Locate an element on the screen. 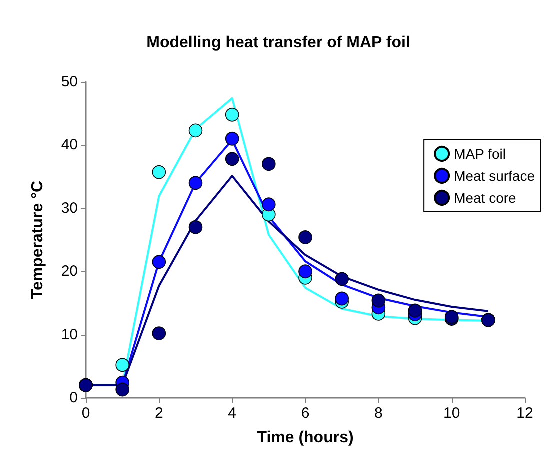  y-tick-label: 50 is located at coordinates (69, 82).